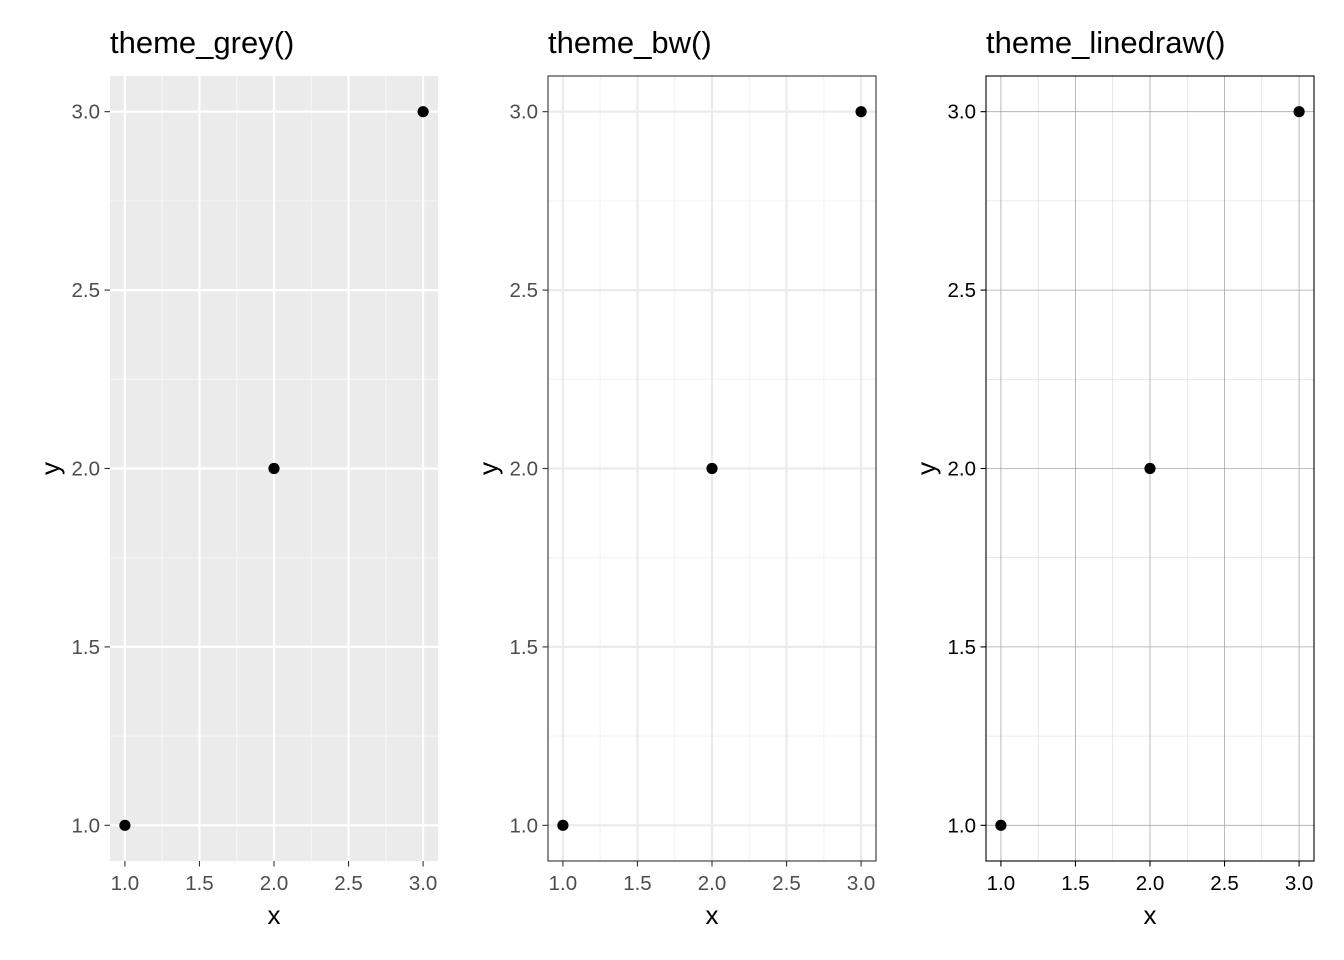 This screenshot has height=960, width=1344. I want to click on chart-title: theme_linedraw(), so click(1106, 42).